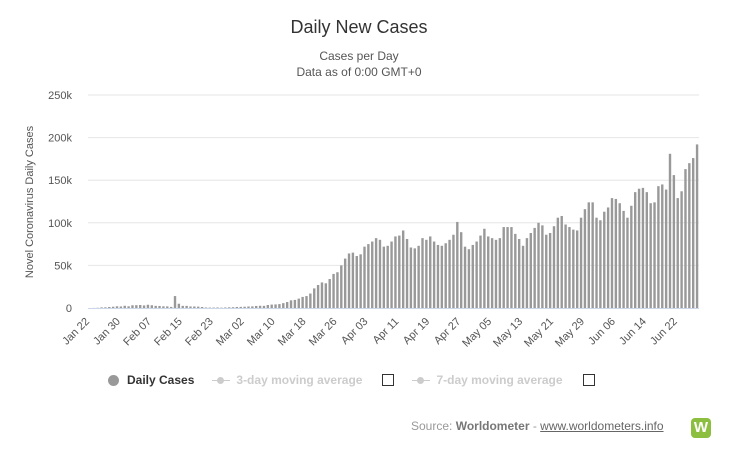  Describe the element at coordinates (588, 380) in the screenshot. I see `legend-checkbox-7-day-average` at that location.